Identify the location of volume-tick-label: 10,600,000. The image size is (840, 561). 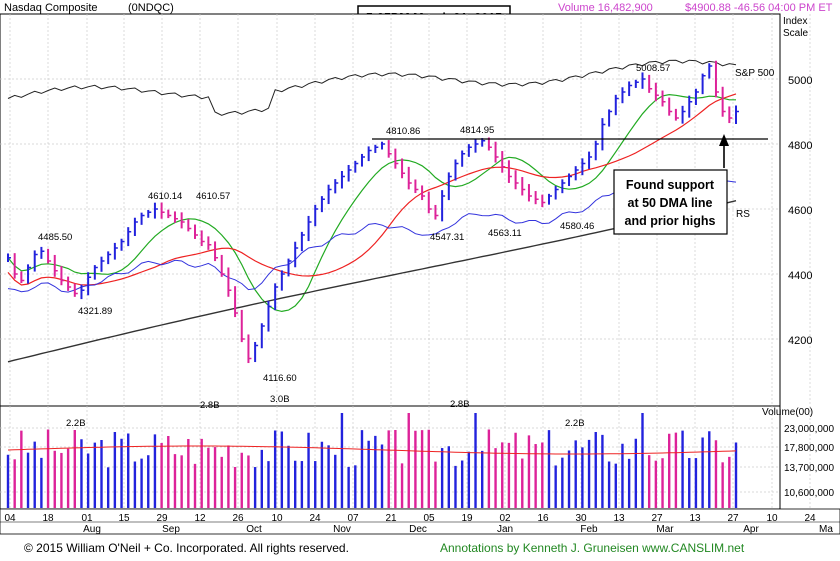
(809, 493).